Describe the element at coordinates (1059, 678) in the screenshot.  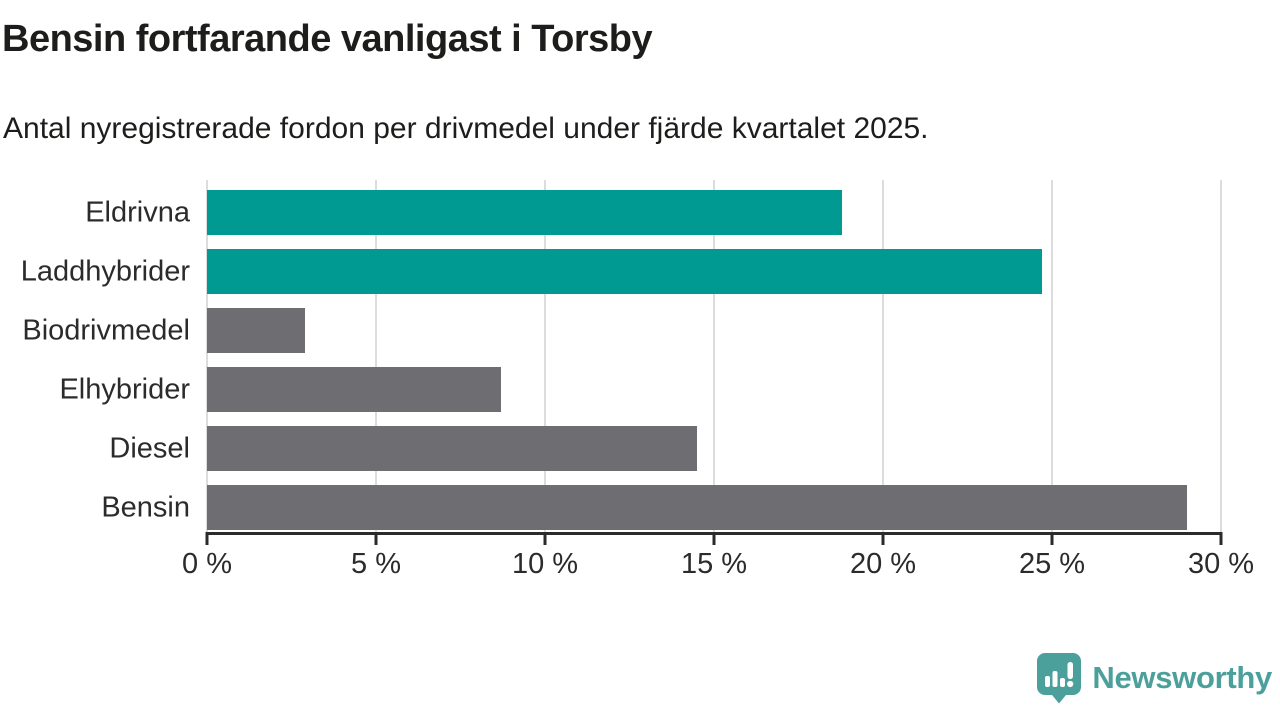
I see `newsworthy-logo-icon` at that location.